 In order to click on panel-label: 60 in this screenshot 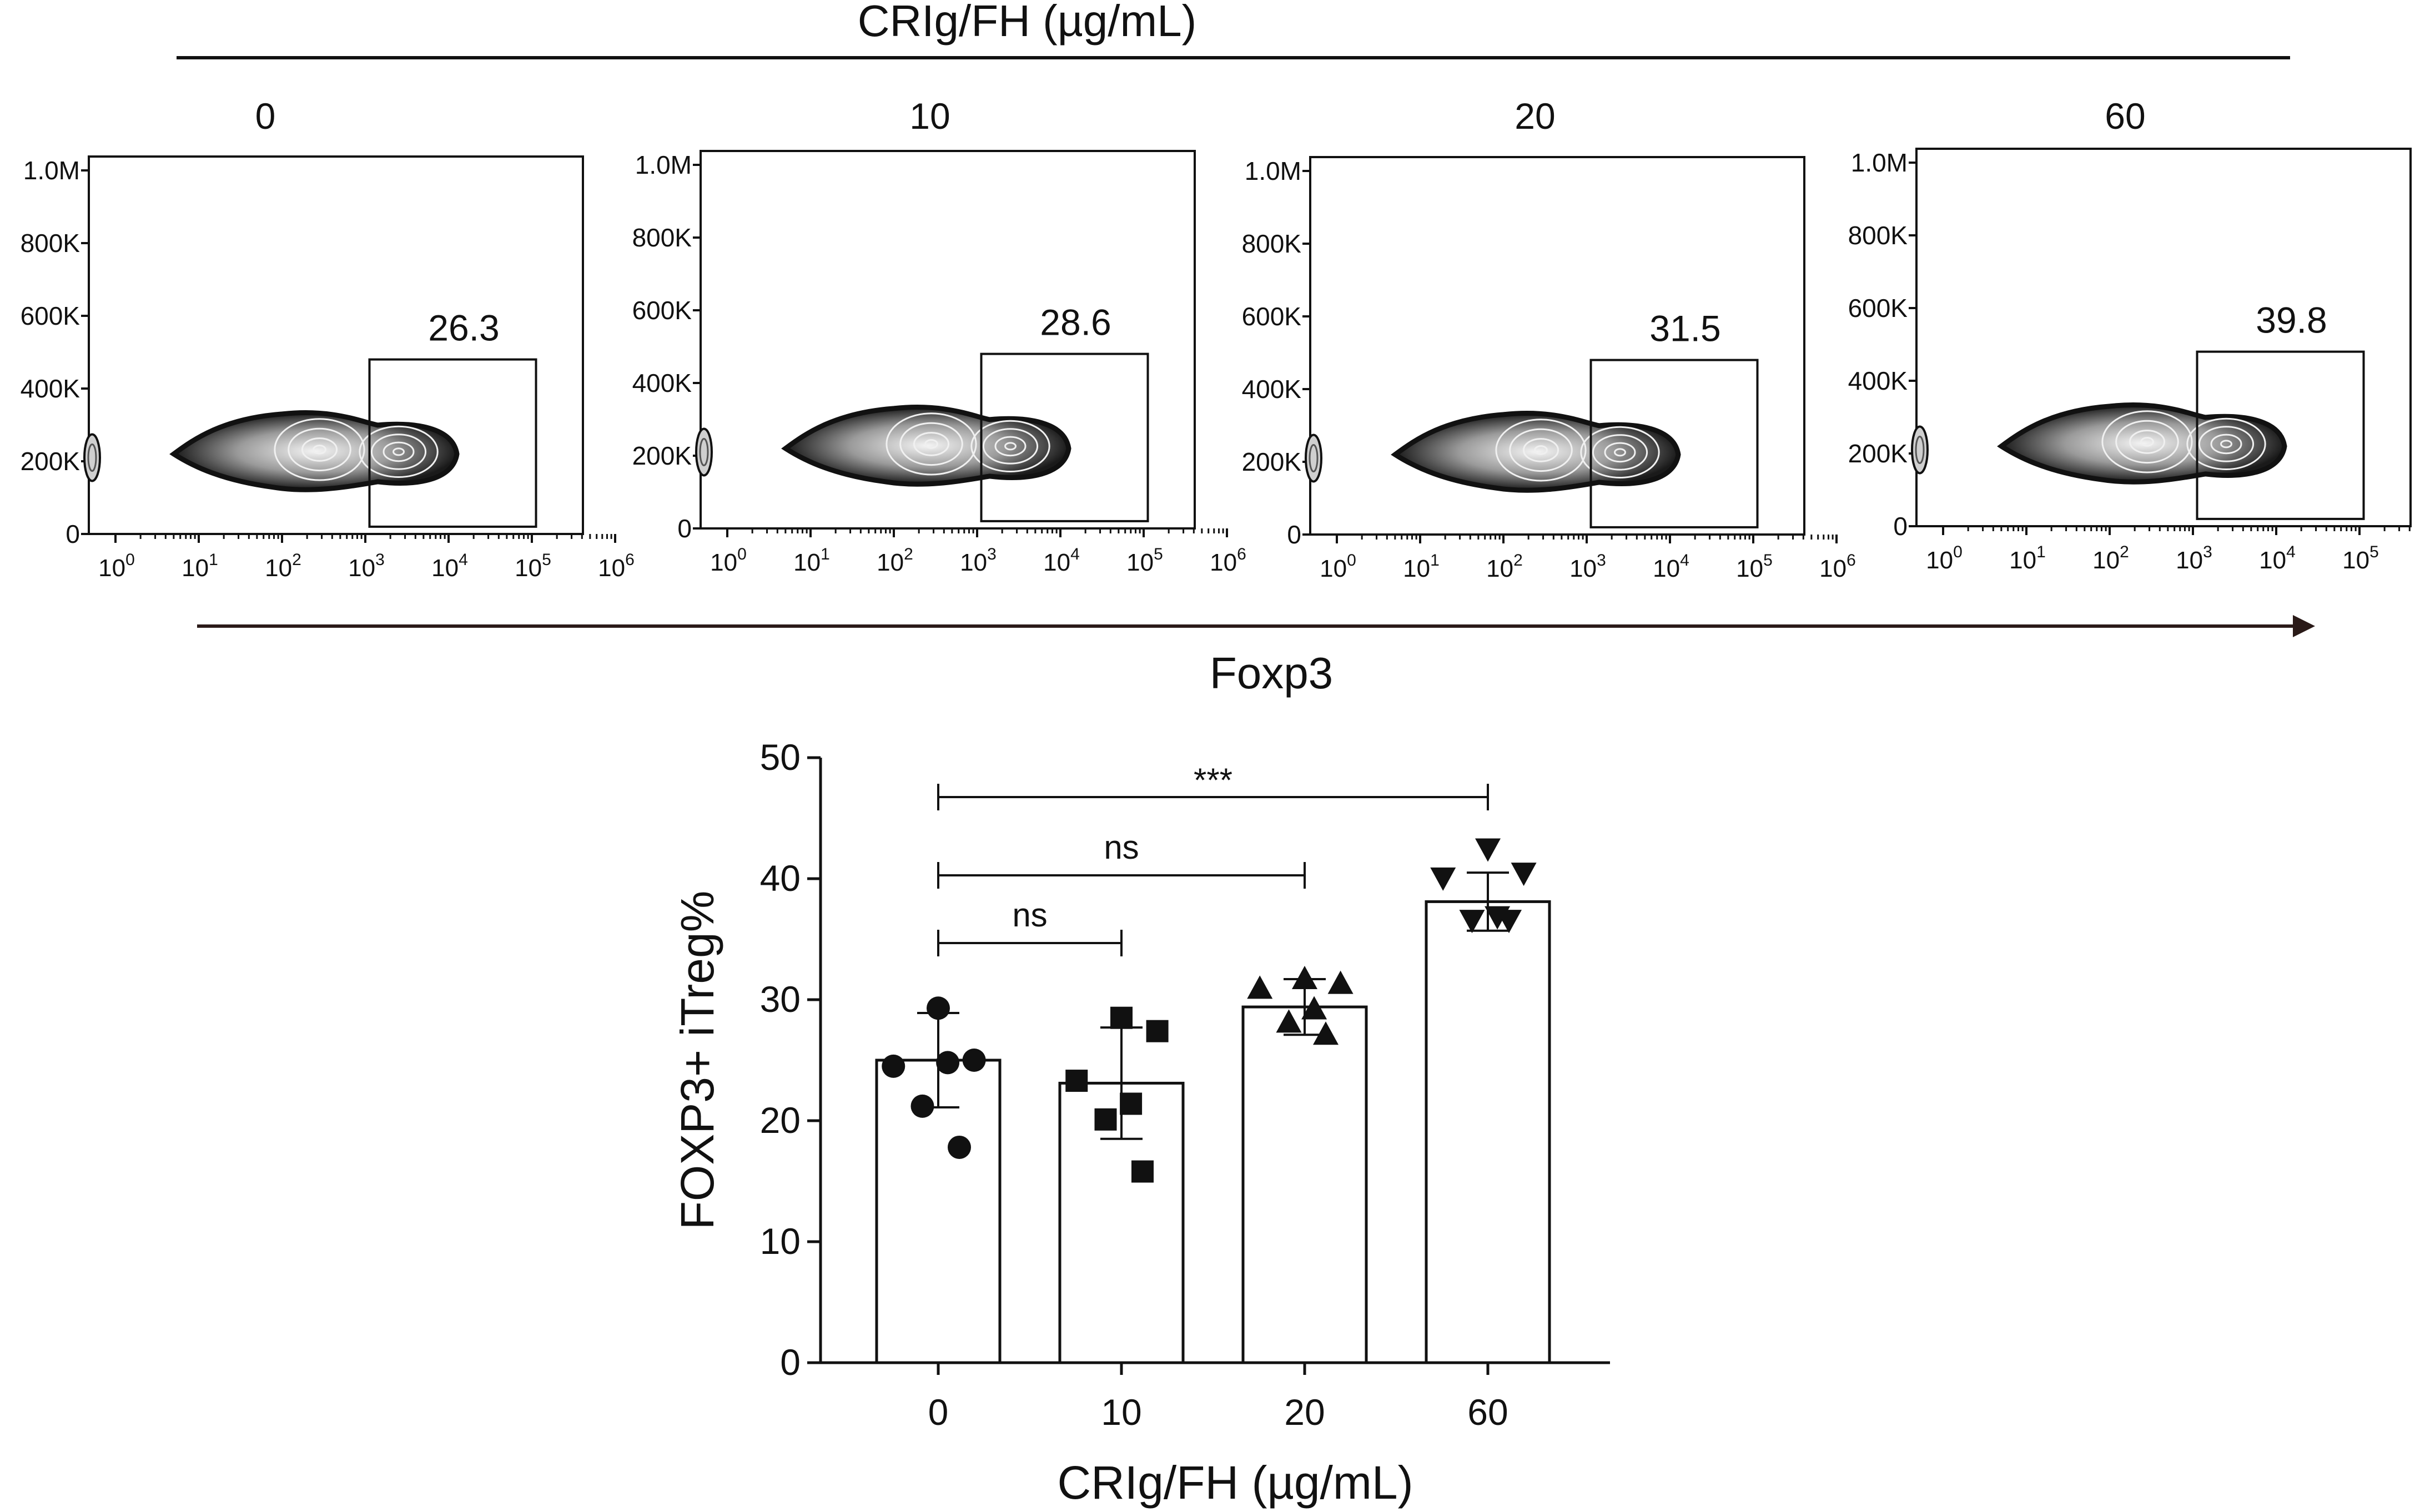, I will do `click(2125, 116)`.